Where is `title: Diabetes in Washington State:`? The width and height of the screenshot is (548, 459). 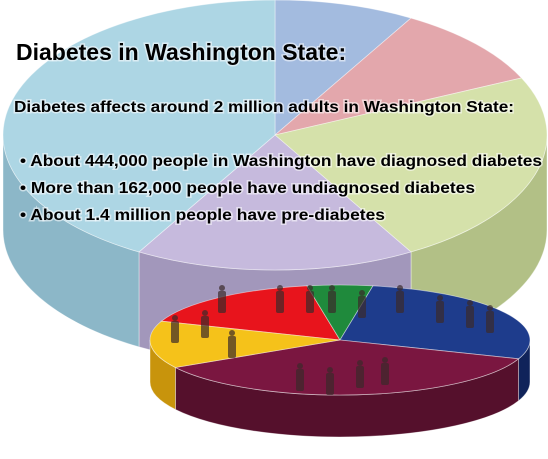
title: Diabetes in Washington State: is located at coordinates (181, 52).